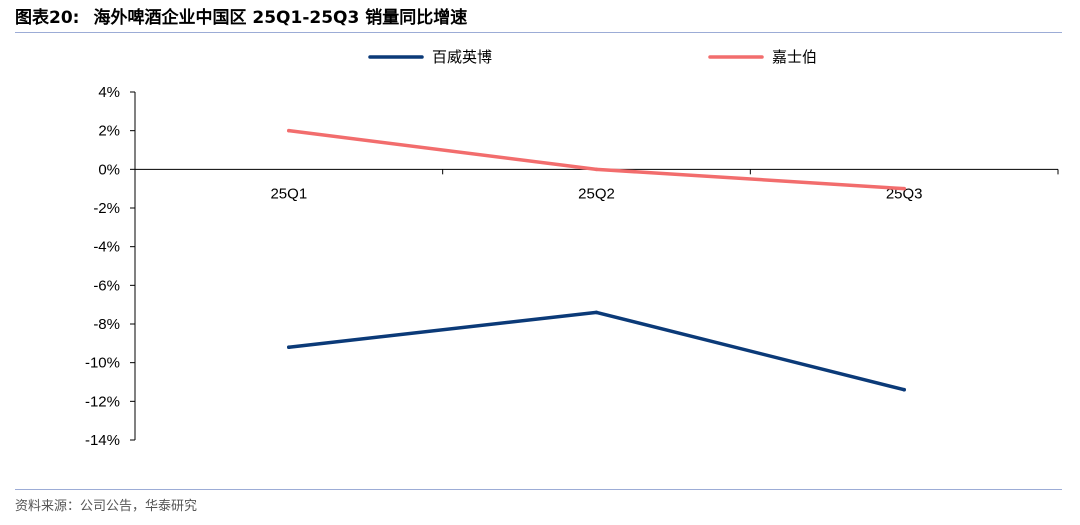 The image size is (1080, 525). Describe the element at coordinates (102, 401) in the screenshot. I see `y-tick-label: -12%` at that location.